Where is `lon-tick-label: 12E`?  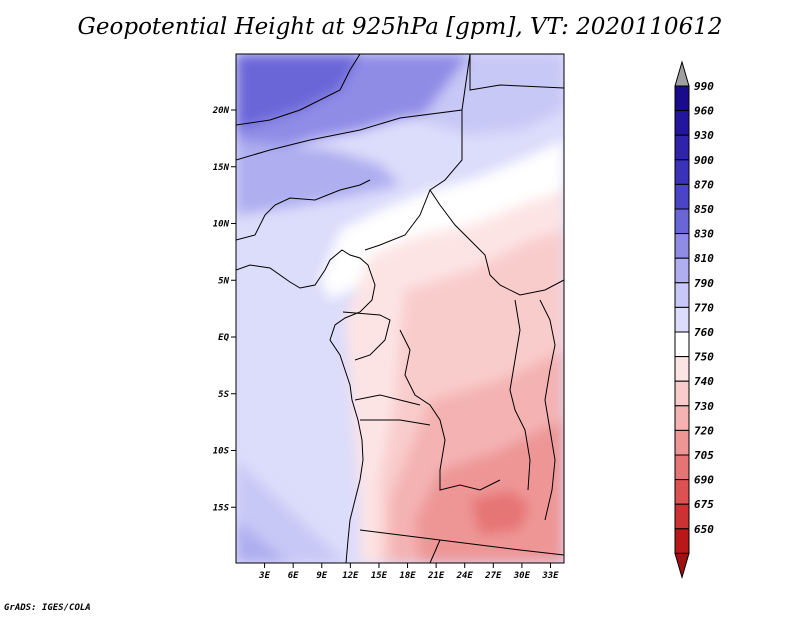 lon-tick-label: 12E is located at coordinates (350, 576).